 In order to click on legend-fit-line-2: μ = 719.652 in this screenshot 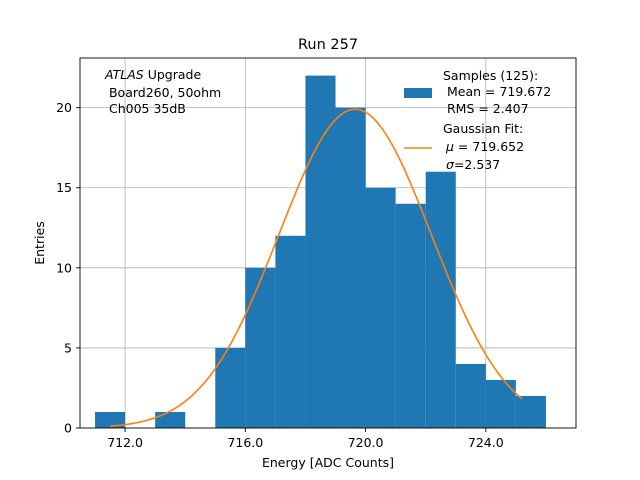, I will do `click(484, 146)`.